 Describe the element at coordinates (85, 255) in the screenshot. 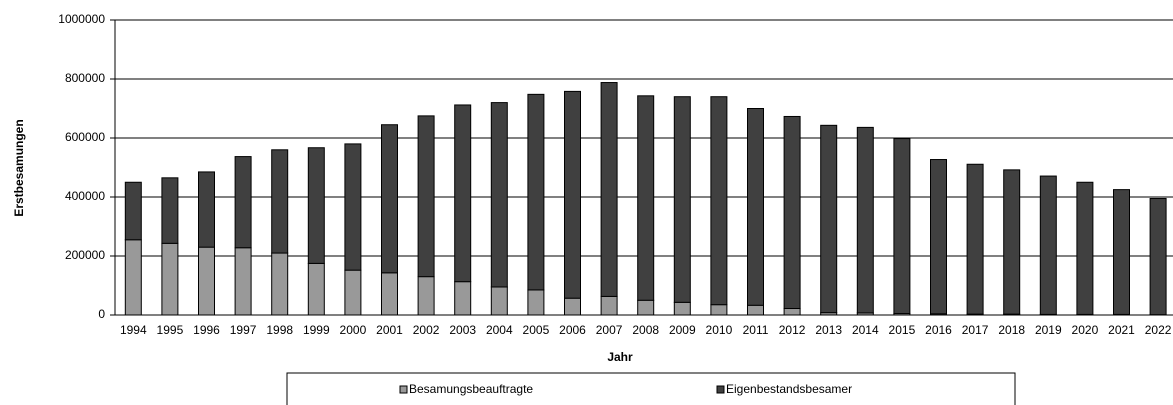

I see `y-tick-label: 200000` at that location.